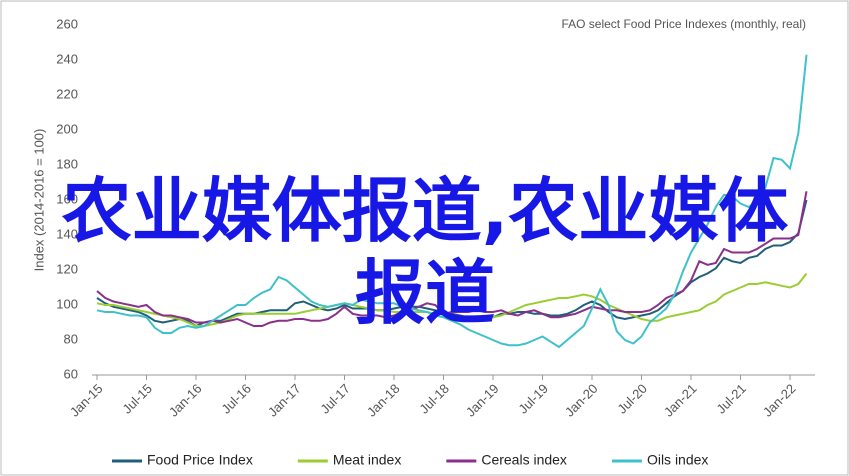 The image size is (849, 476). I want to click on x-tick-label: Jan-20, so click(581, 400).